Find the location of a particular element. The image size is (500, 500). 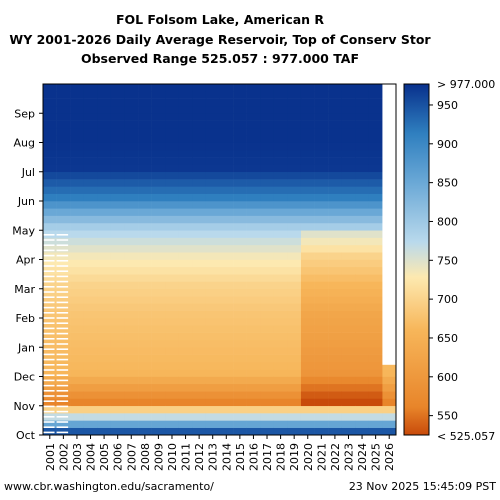

x-tick-label: 2014 is located at coordinates (226, 457).